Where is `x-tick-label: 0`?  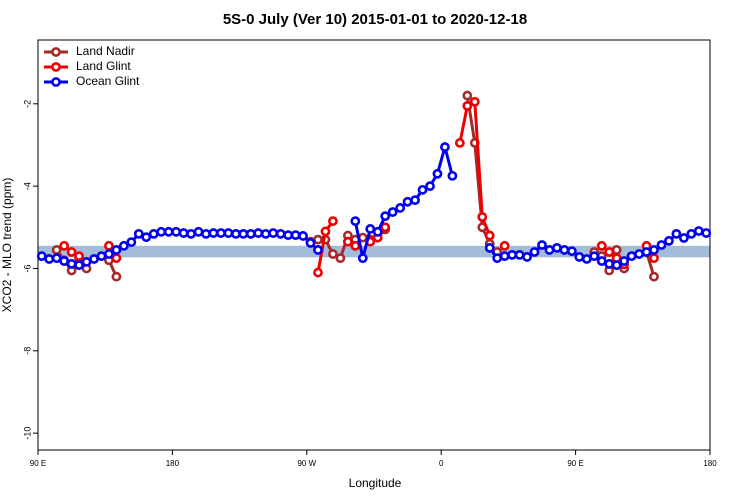 x-tick-label: 0 is located at coordinates (441, 463).